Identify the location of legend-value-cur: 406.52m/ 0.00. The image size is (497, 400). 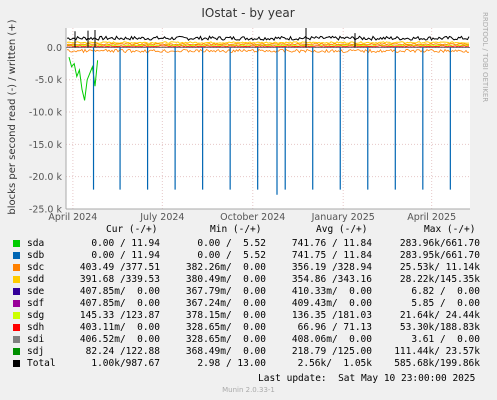
(119, 339).